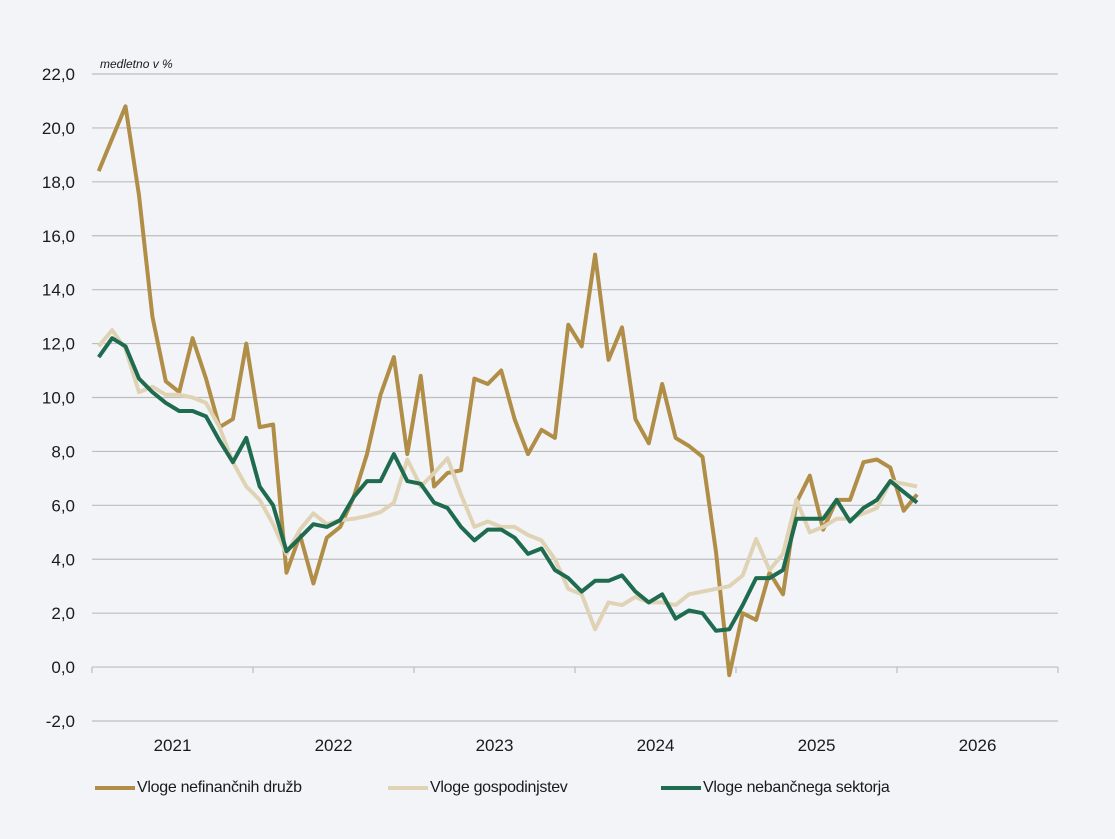 Image resolution: width=1115 pixels, height=839 pixels. Describe the element at coordinates (115, 788) in the screenshot. I see `legend-swatch-nefinancnih-druzb` at that location.